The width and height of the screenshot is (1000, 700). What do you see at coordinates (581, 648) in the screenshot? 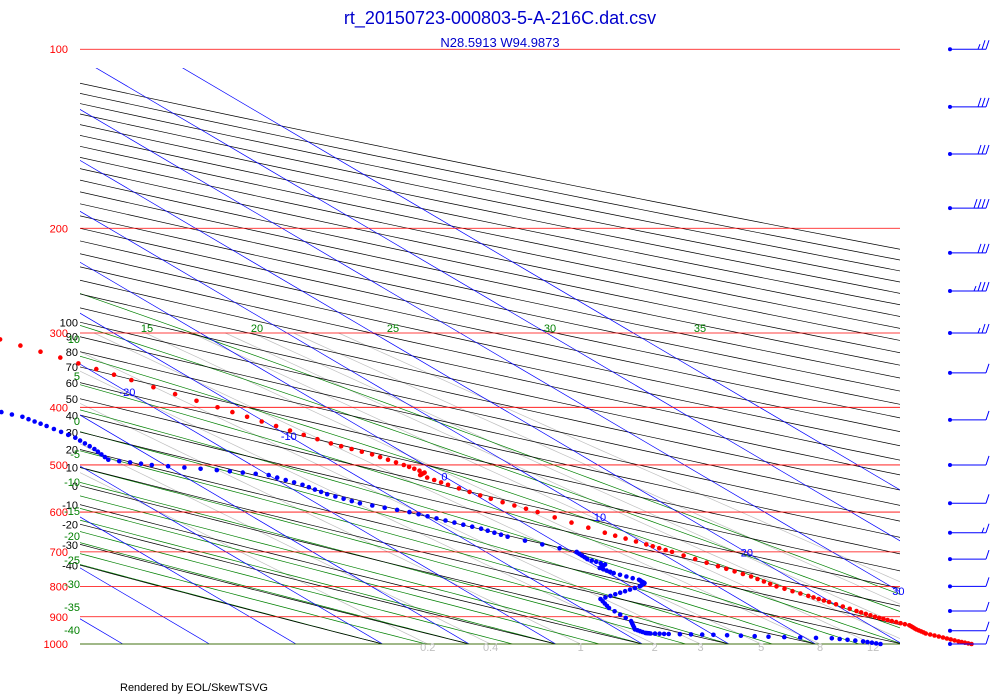
I see `mixing-ratio-label: 1` at bounding box center [581, 648].